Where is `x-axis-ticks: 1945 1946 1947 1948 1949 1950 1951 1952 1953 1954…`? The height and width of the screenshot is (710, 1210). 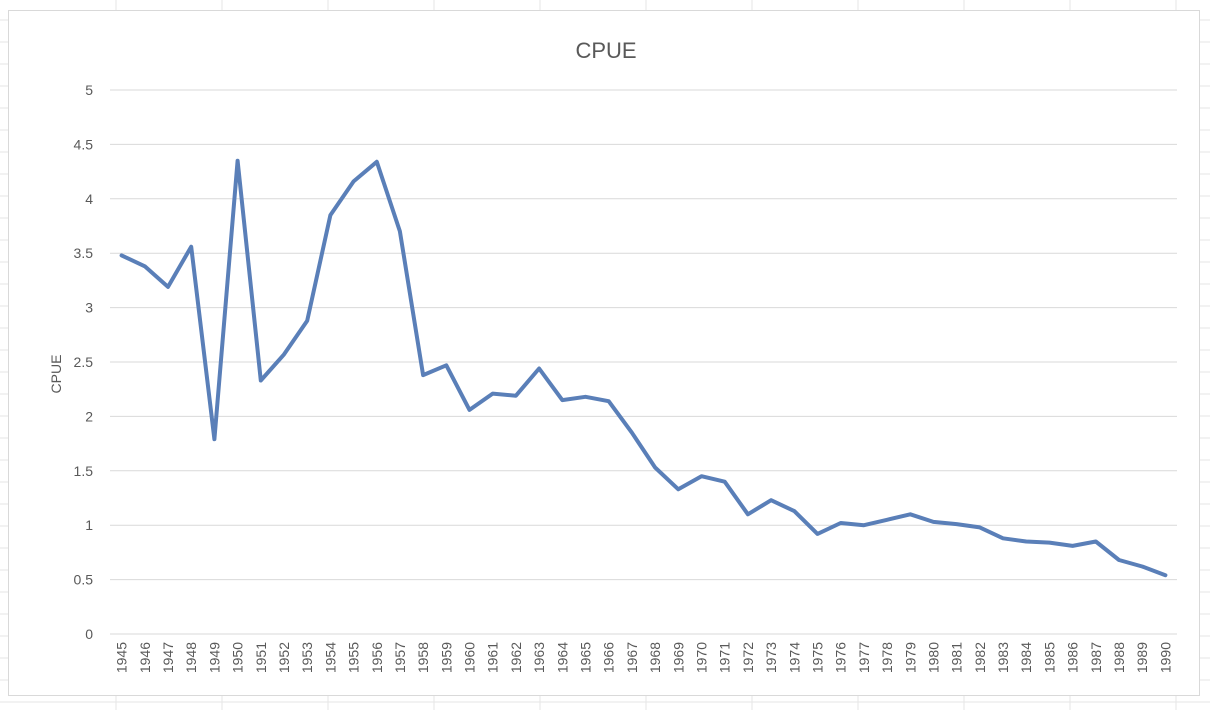
x-axis-ticks: 1945 1946 1947 1948 1949 1950 1951 1952 1953 1954… is located at coordinates (644, 657).